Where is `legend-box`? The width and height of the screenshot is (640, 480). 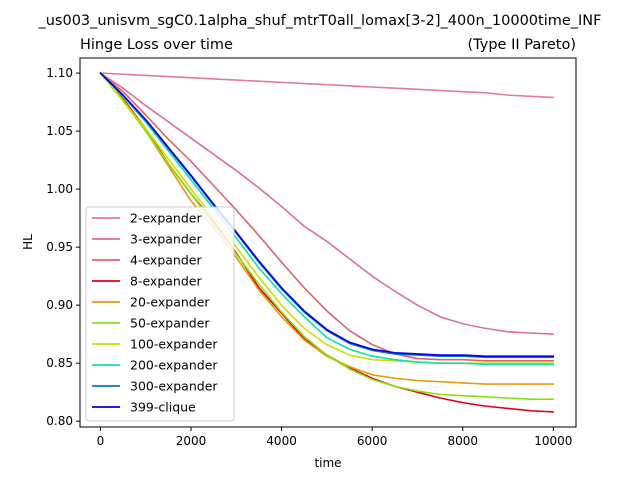
legend-box is located at coordinates (160, 314).